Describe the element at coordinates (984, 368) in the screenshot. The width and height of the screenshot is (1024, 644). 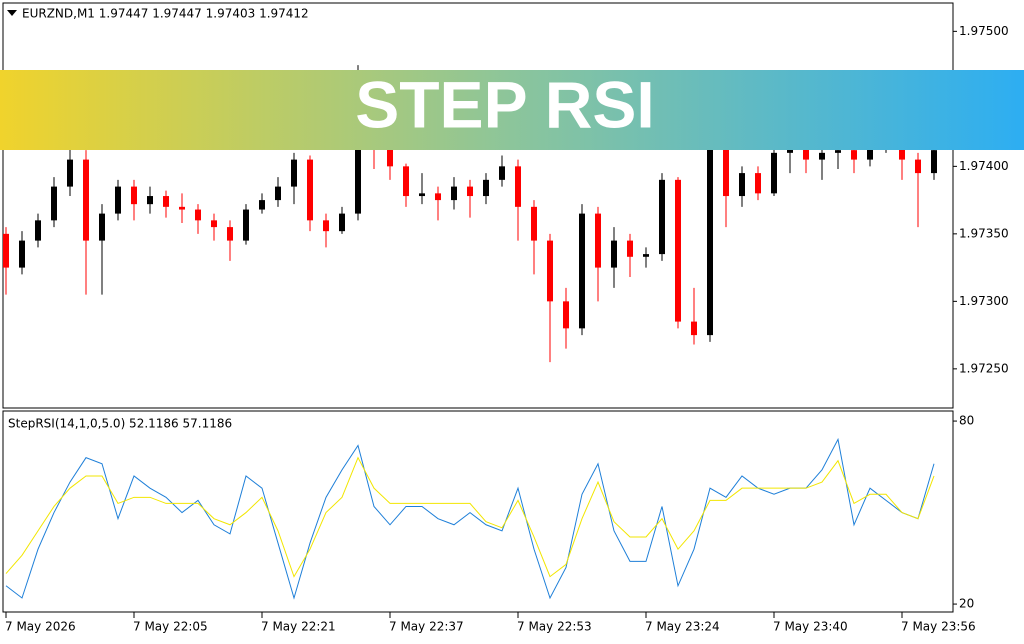
I see `y-tick-label: 1.97250` at that location.